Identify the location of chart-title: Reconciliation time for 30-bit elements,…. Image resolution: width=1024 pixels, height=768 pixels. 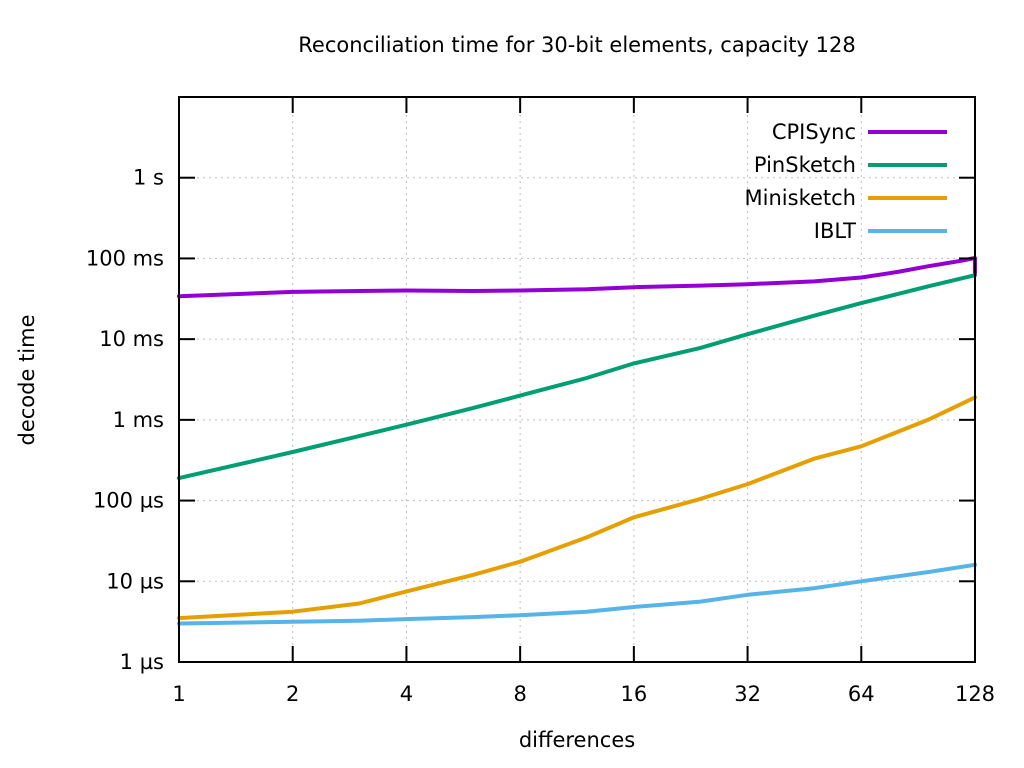
(576, 45).